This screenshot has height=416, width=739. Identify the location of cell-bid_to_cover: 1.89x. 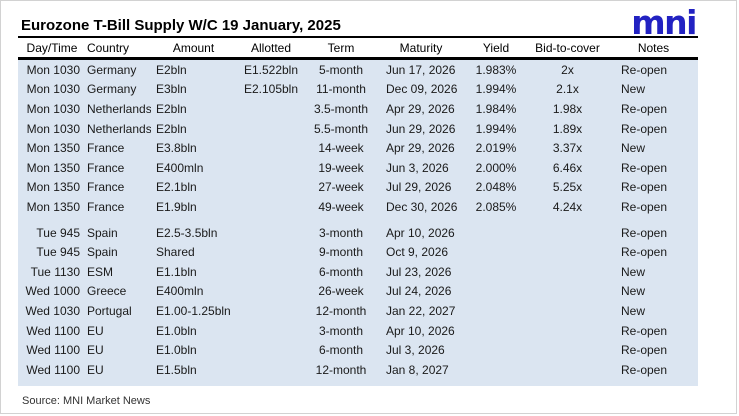
(567, 128).